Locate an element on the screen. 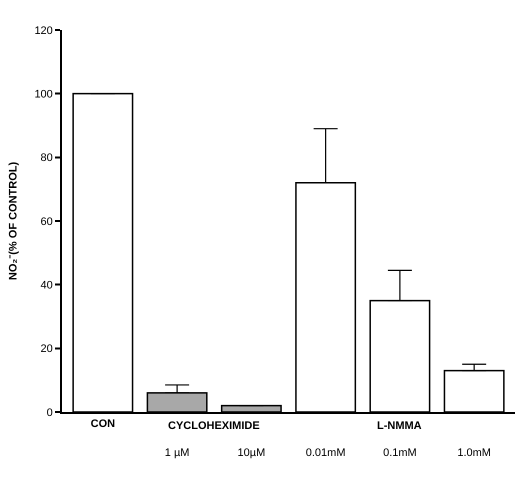  x-tick-label: CON is located at coordinates (103, 424).